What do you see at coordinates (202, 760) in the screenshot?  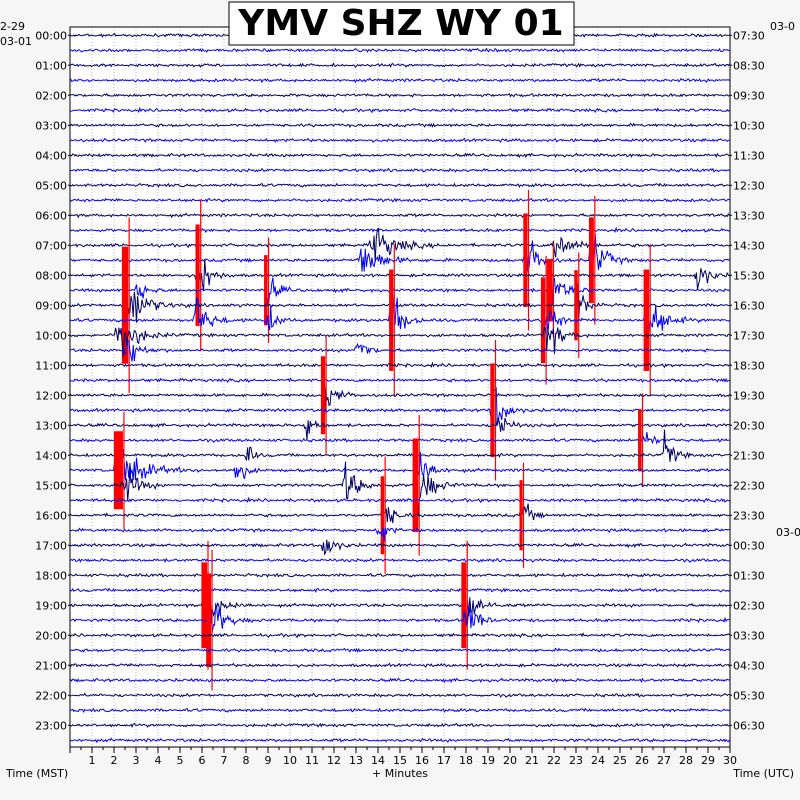 I see `x-tick-label: 6` at bounding box center [202, 760].